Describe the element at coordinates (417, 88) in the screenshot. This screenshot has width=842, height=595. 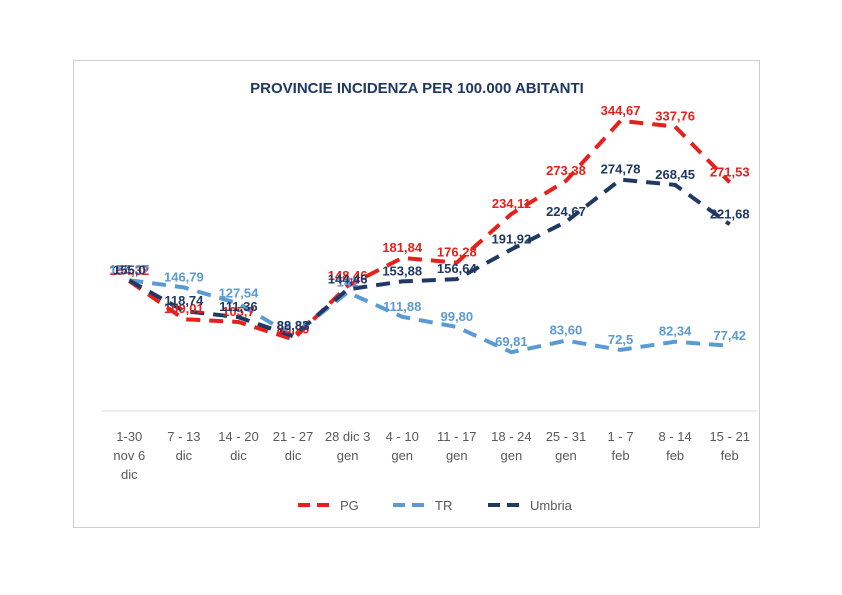
I see `chart-title: PROVINCIE INCIDENZA PER 100.000 ABITANTI` at that location.